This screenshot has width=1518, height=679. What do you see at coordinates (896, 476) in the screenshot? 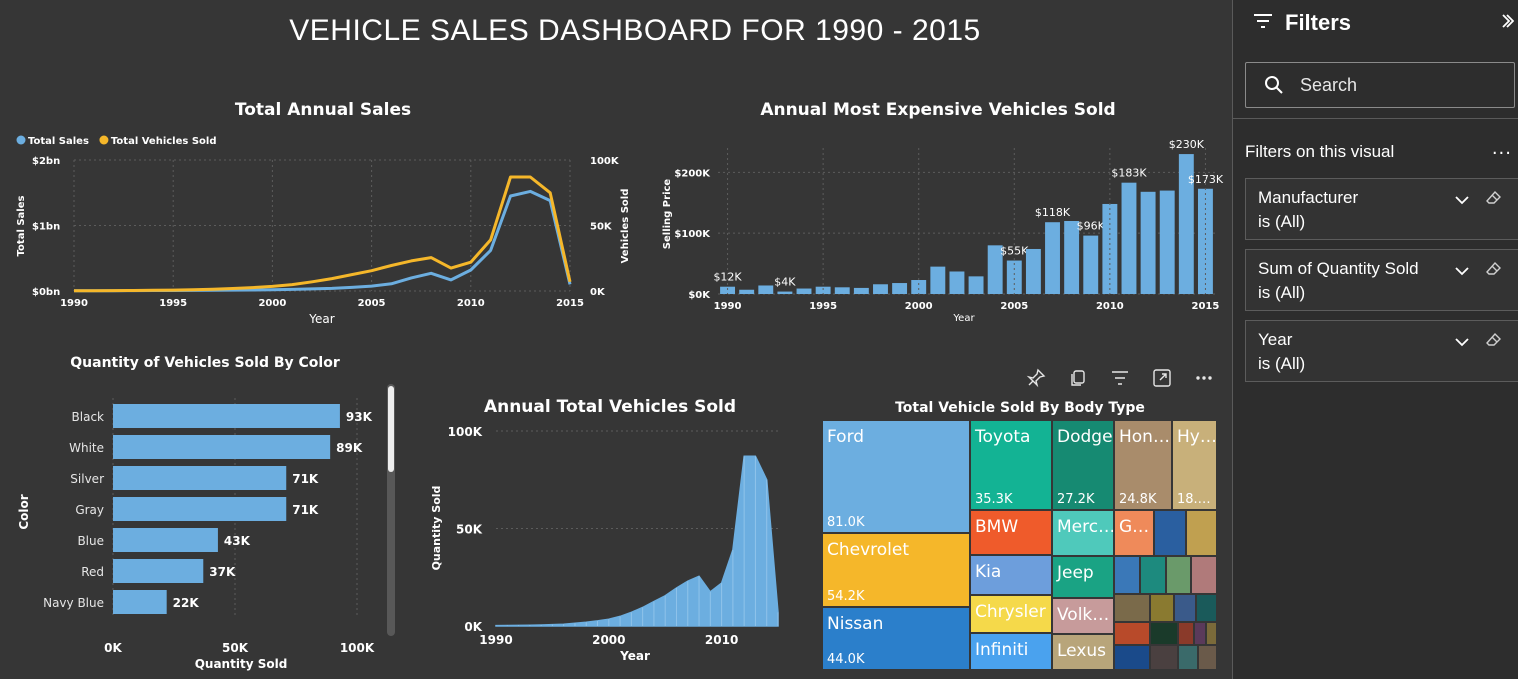
I see `treemap-cell-ford: Ford 81.0K` at bounding box center [896, 476].